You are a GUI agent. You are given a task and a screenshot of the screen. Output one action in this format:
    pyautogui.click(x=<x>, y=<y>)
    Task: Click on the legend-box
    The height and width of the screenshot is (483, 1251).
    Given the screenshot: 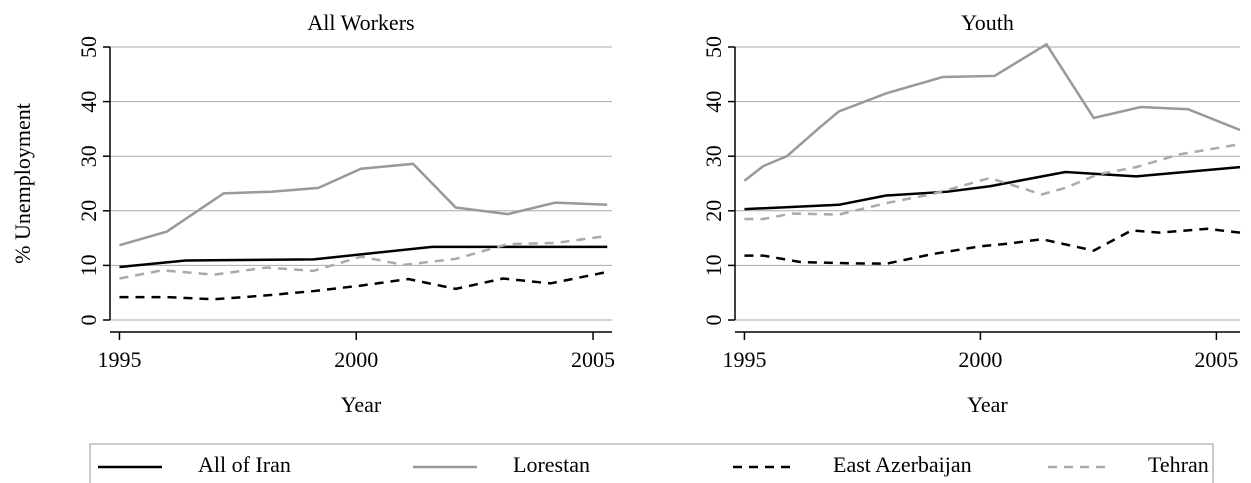 What is the action you would take?
    pyautogui.click(x=651, y=463)
    